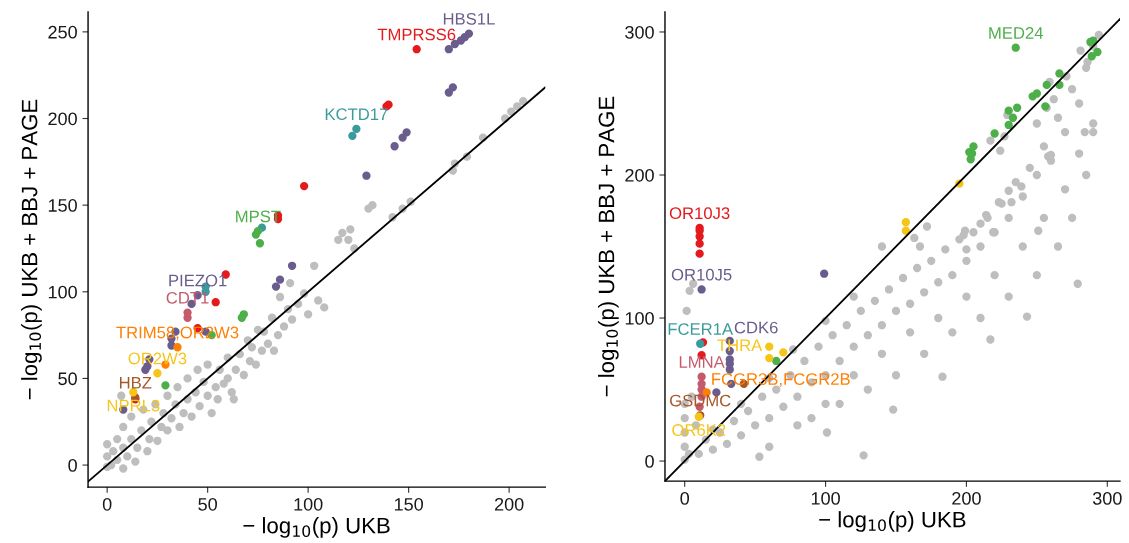 This screenshot has width=1129, height=543. What do you see at coordinates (469, 18) in the screenshot?
I see `series-label: HBS1L` at bounding box center [469, 18].